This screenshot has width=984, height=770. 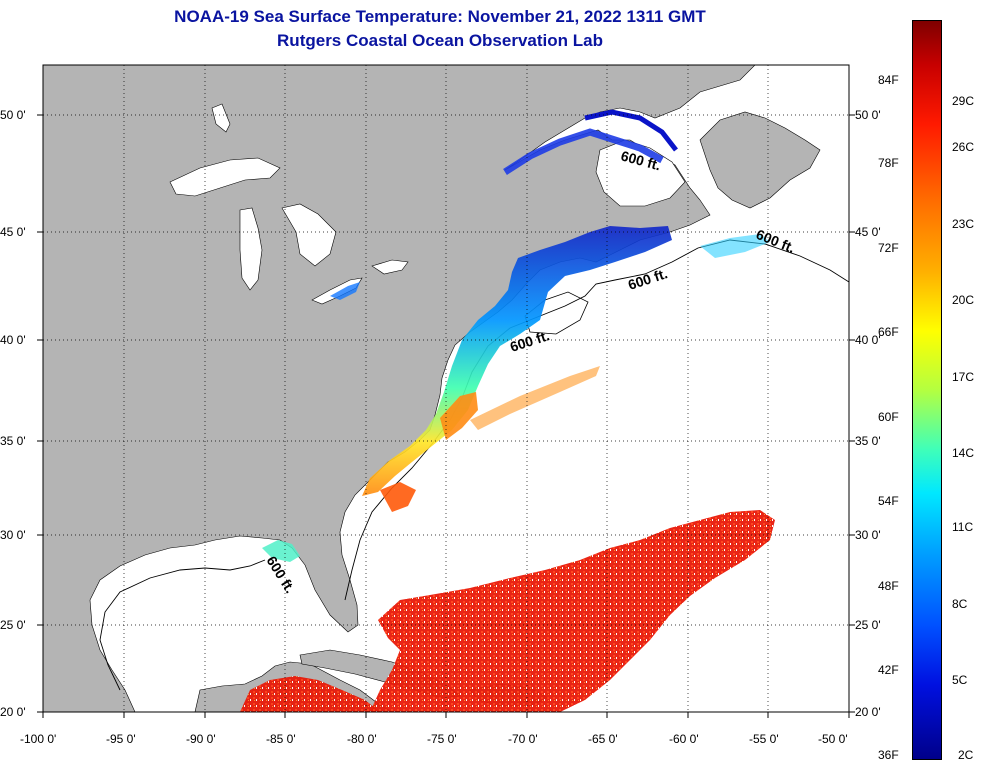 I want to click on lat-label-30: 30 0', so click(x=13, y=535).